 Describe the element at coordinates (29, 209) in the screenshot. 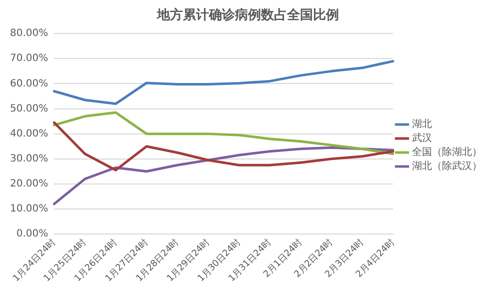

I see `y-tick-label: 10.00%` at that location.